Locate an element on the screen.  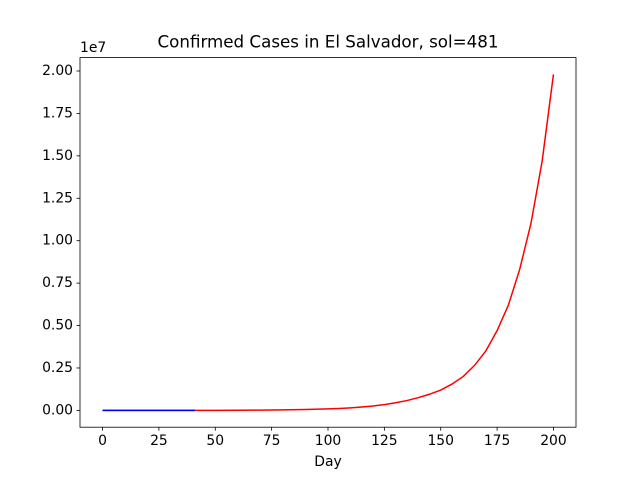
x-tick-label: 0 is located at coordinates (102, 441).